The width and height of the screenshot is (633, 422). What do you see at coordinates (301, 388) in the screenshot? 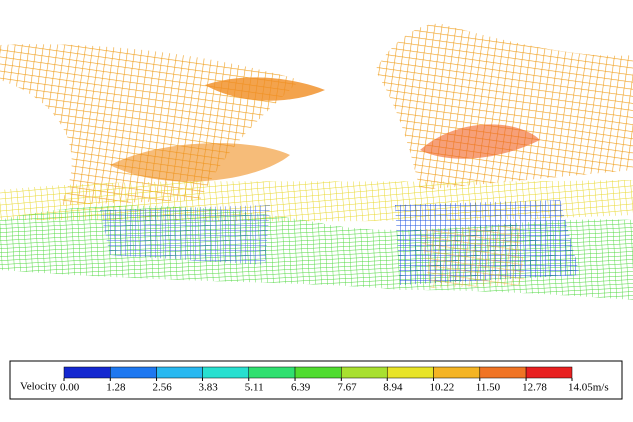
I see `tick-label: 6.39` at bounding box center [301, 388].